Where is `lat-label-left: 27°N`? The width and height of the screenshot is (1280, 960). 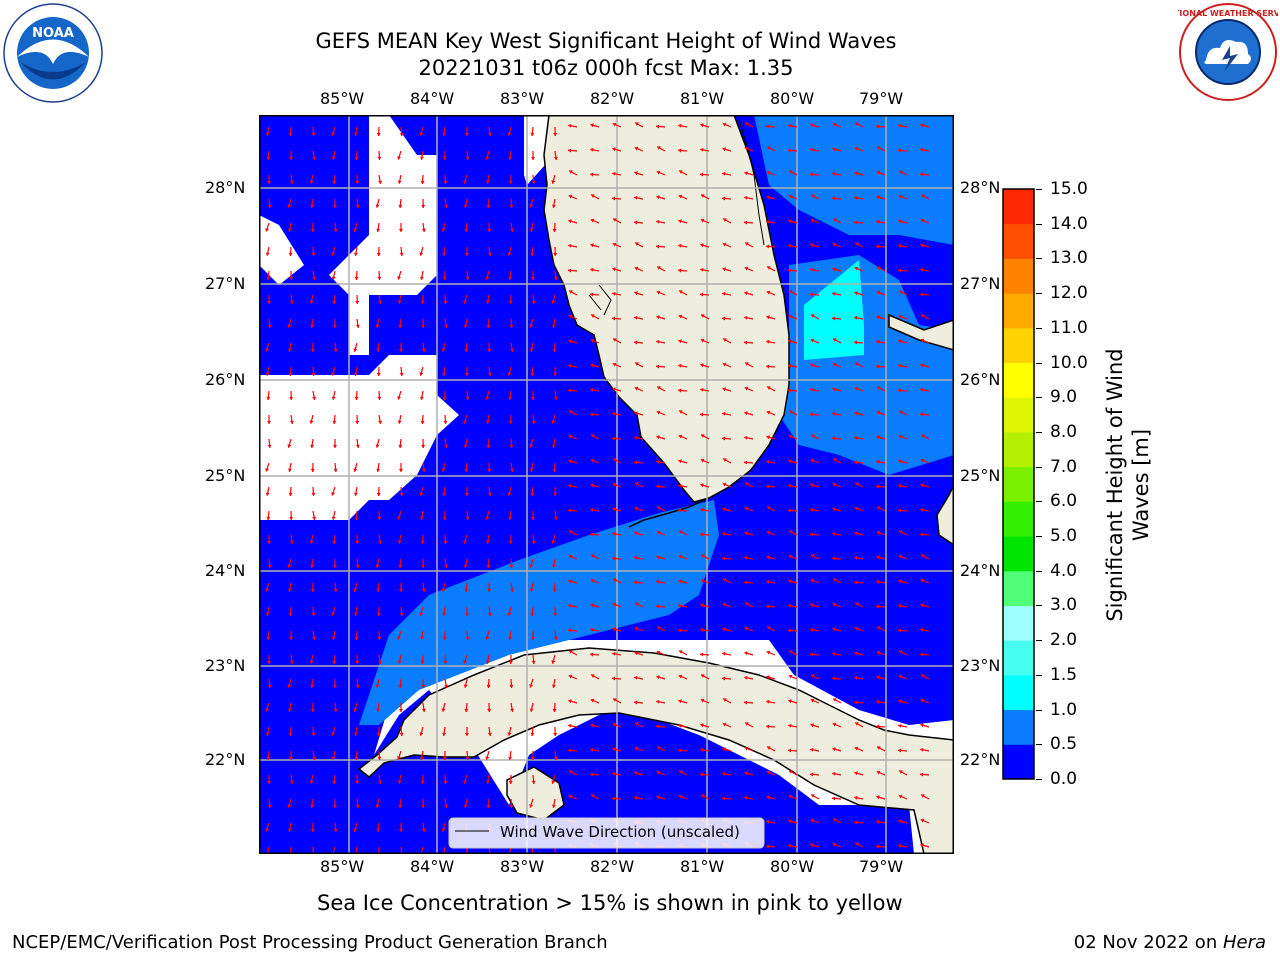
lat-label-left: 27°N is located at coordinates (225, 283).